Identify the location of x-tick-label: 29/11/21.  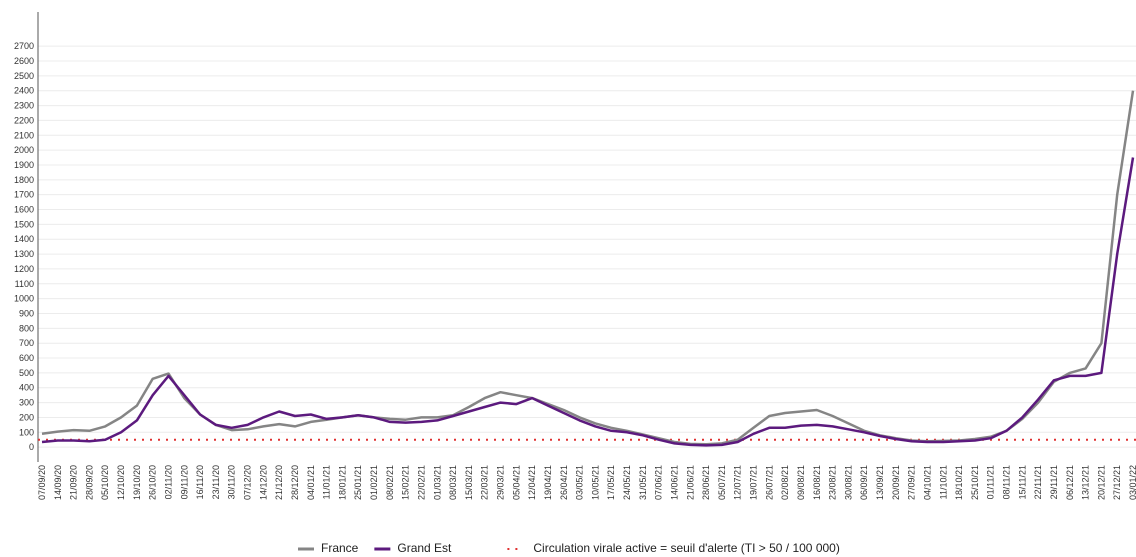
(1054, 482).